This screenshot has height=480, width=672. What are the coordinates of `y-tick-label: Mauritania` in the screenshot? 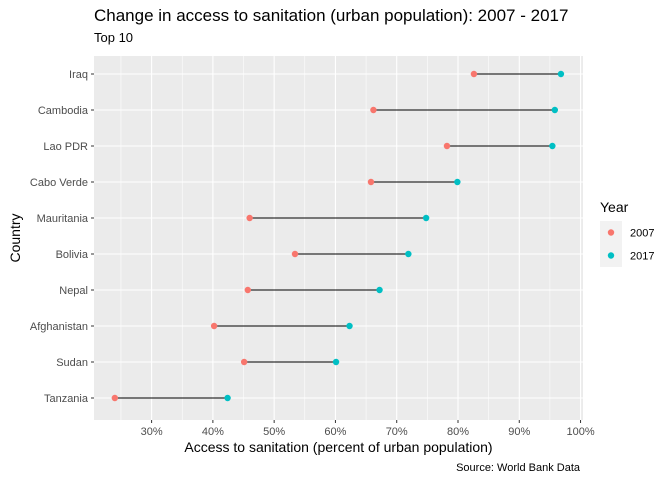 It's located at (63, 219).